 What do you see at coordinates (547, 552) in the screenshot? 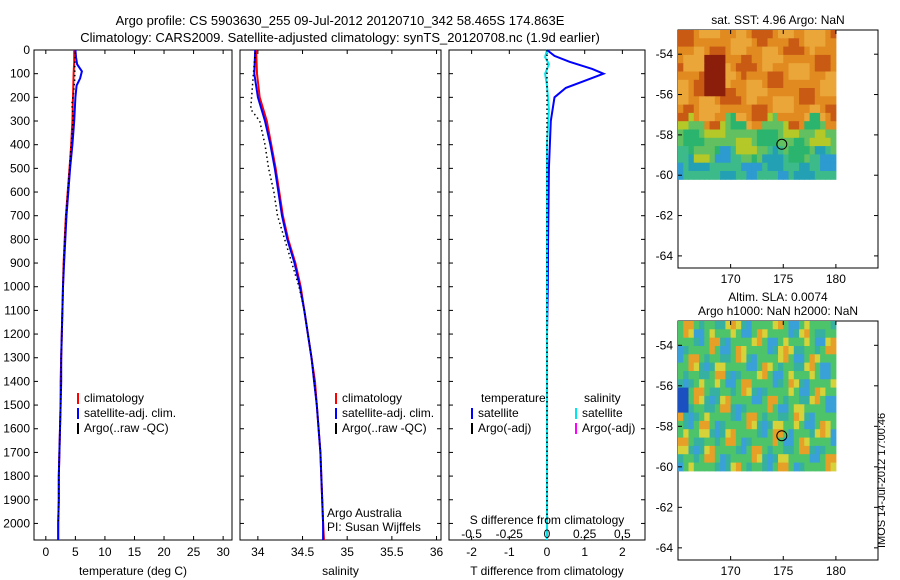
I see `x-tick-label: 0` at bounding box center [547, 552].